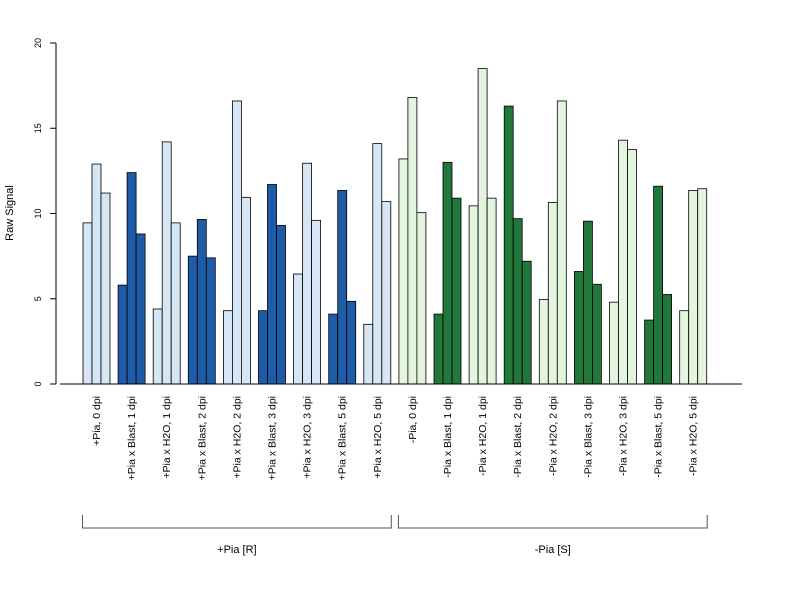 This screenshot has height=600, width=800. I want to click on x-tick-label: +Pia x Blast, 2 dpi, so click(202, 438).